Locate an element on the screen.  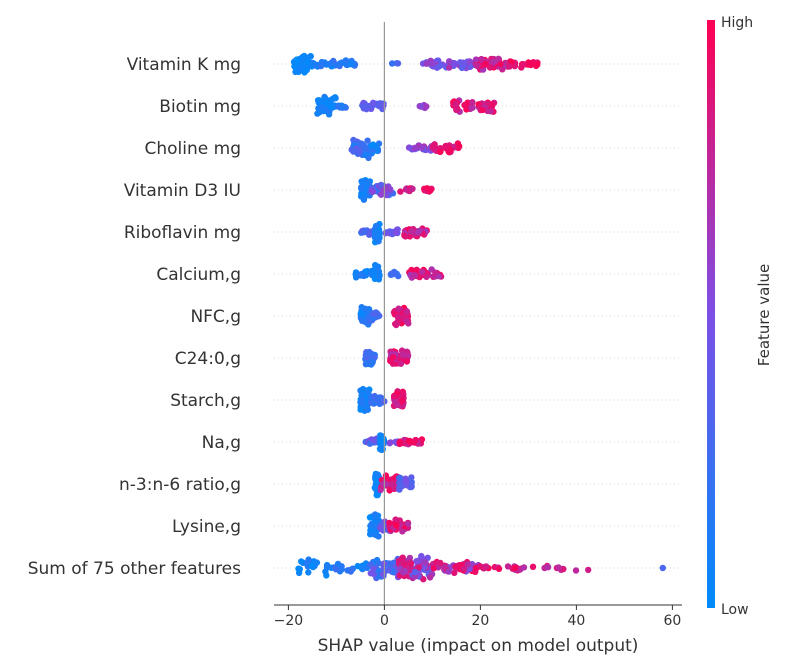
x-tick-label: 40 is located at coordinates (576, 621).